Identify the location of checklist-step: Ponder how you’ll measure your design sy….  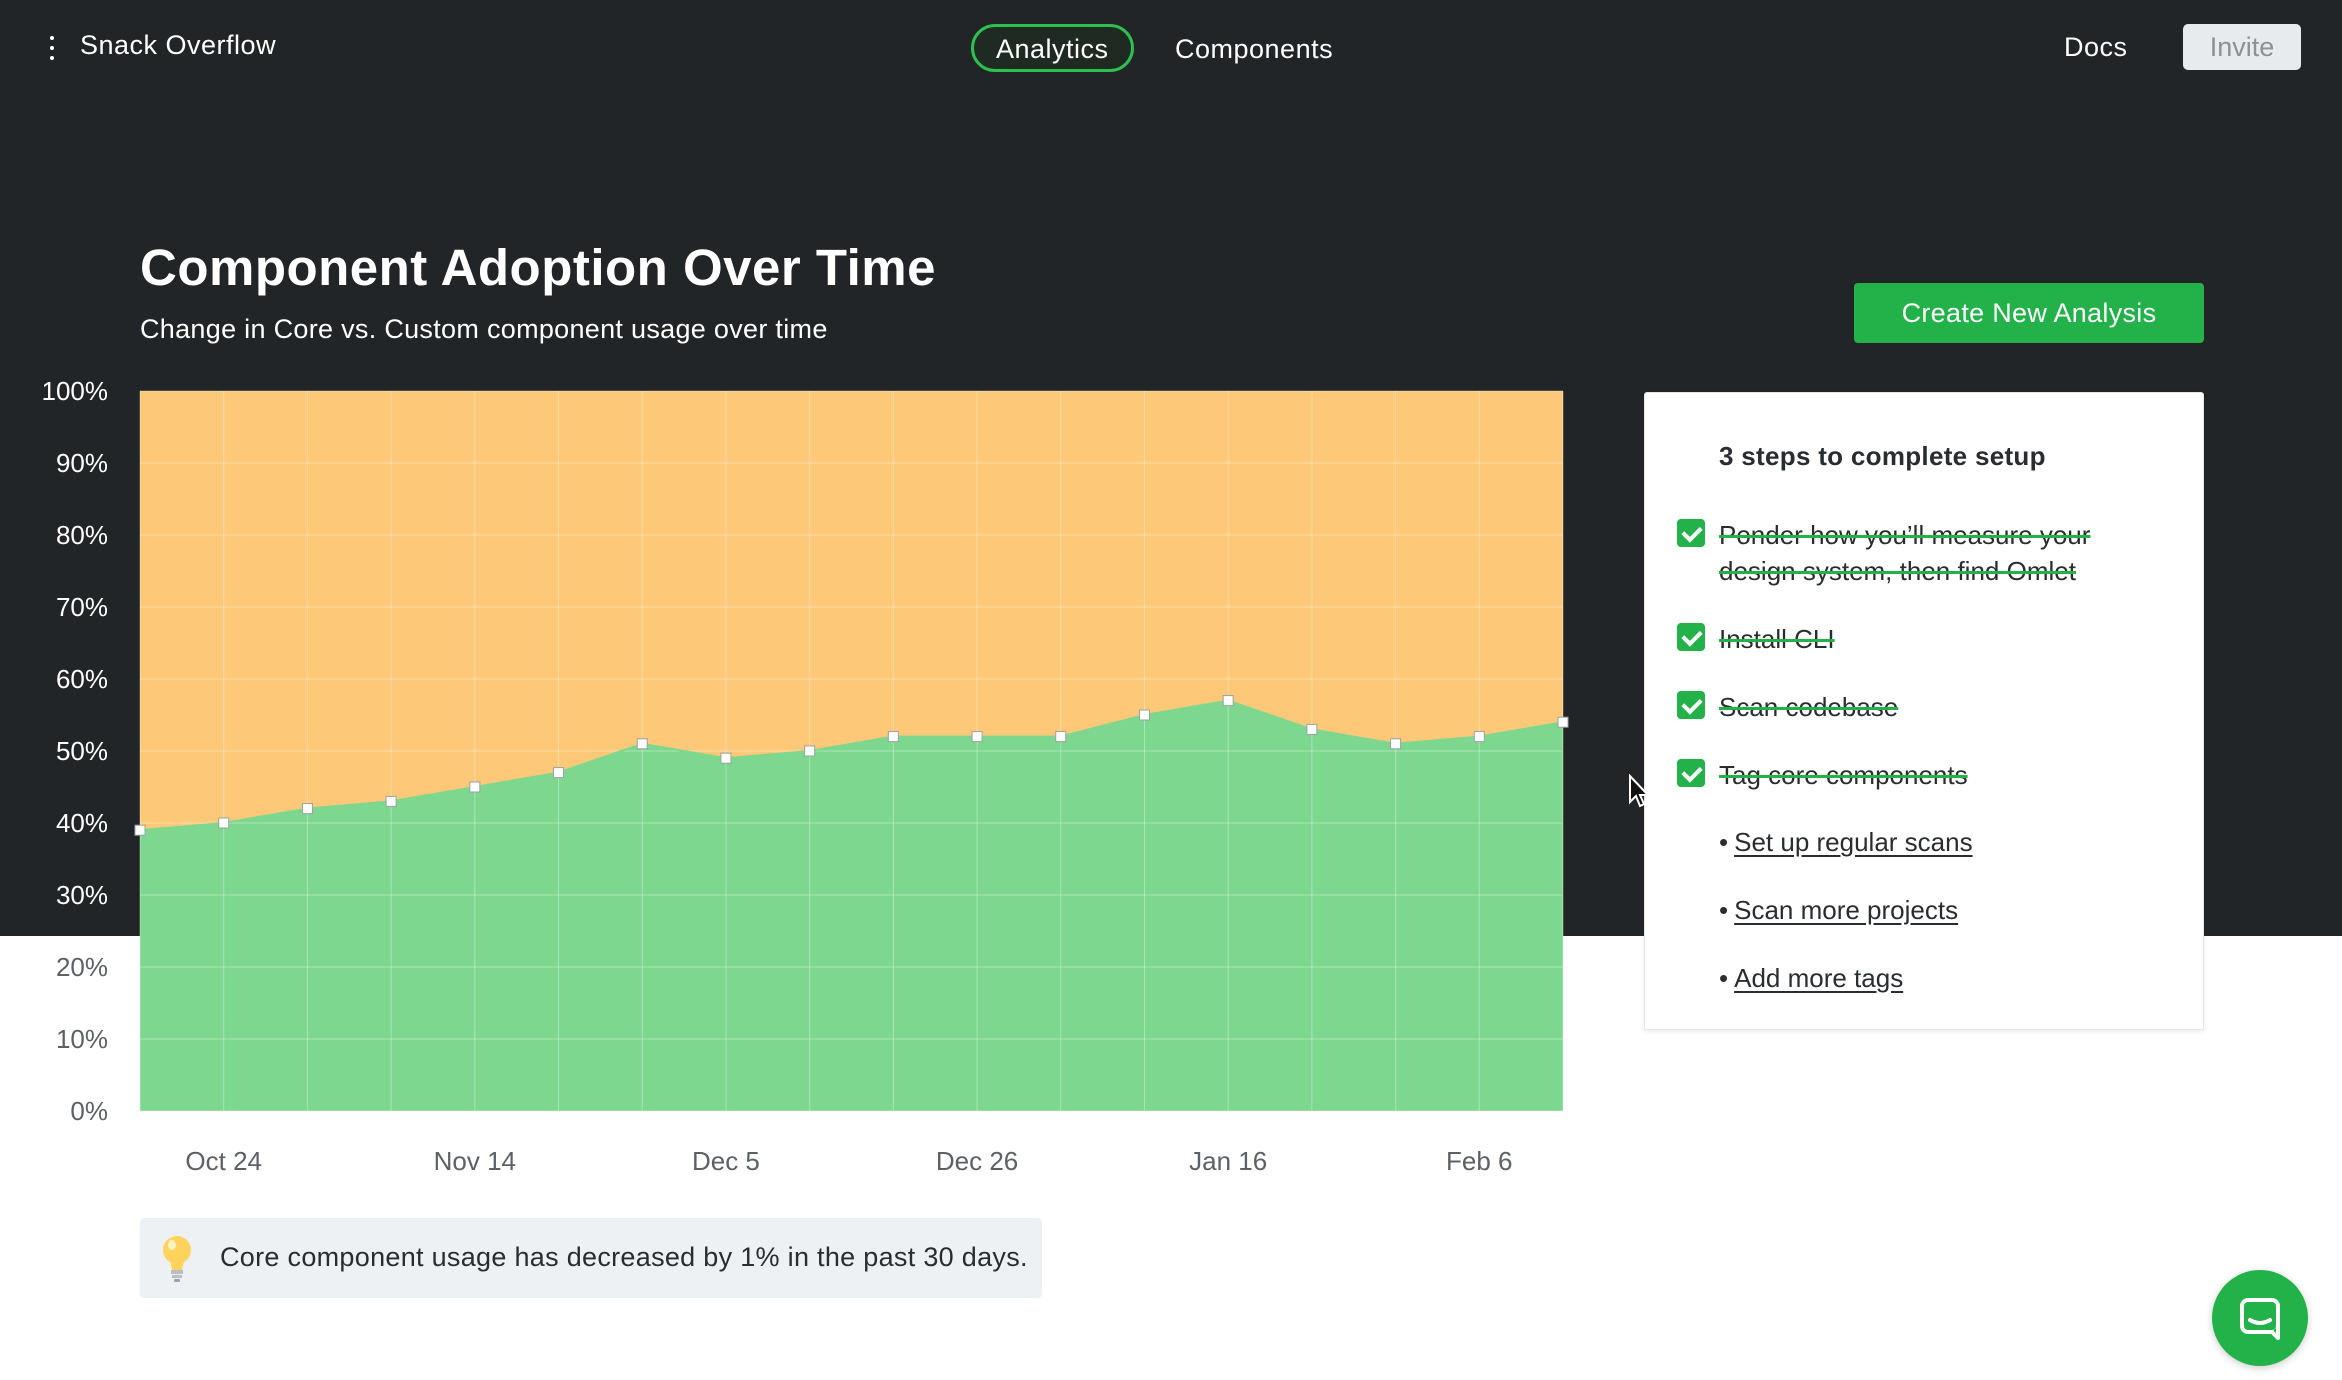
(1927, 553).